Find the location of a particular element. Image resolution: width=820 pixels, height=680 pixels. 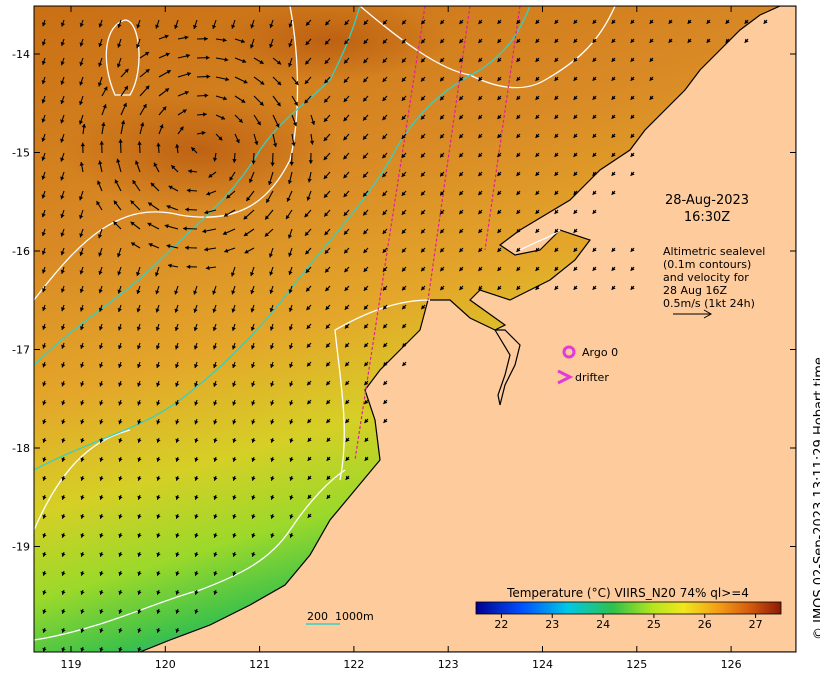

warm-eddy is located at coordinates (330, 43).